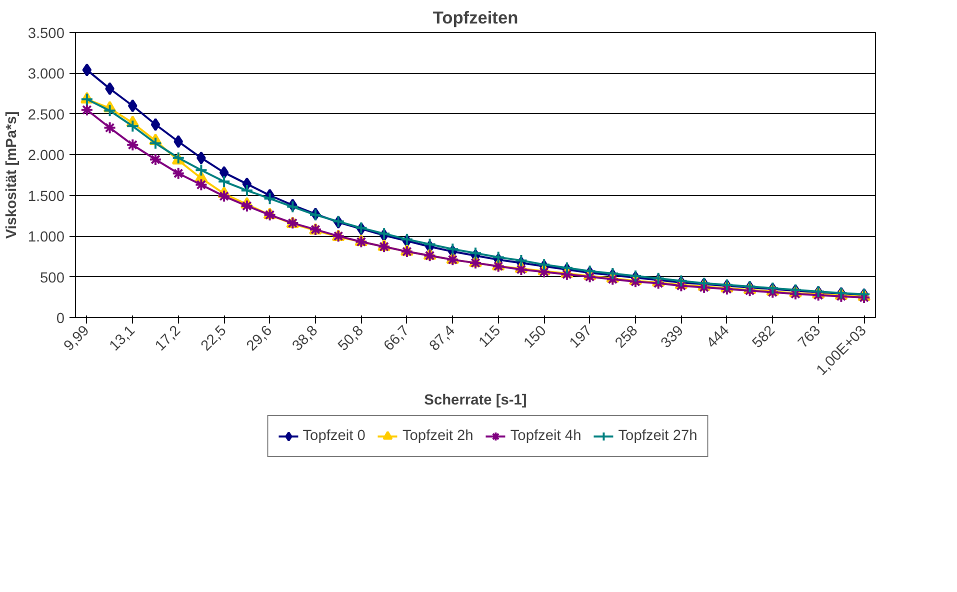  What do you see at coordinates (12, 175) in the screenshot?
I see `y-axis-title: Viskosität [mPa*s]` at bounding box center [12, 175].